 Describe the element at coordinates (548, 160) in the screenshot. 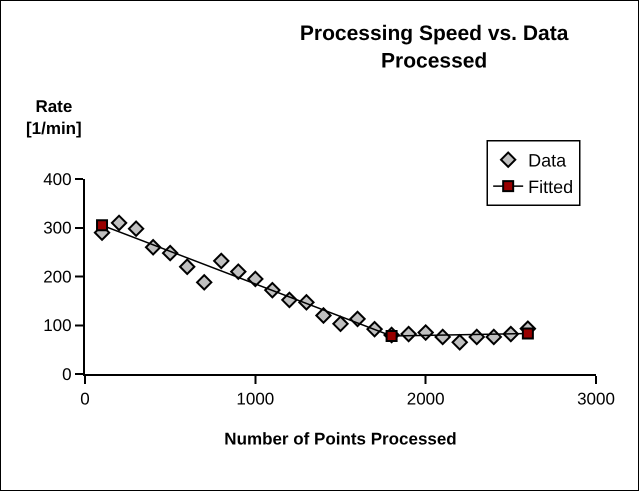

I see `legend-label: Data` at that location.